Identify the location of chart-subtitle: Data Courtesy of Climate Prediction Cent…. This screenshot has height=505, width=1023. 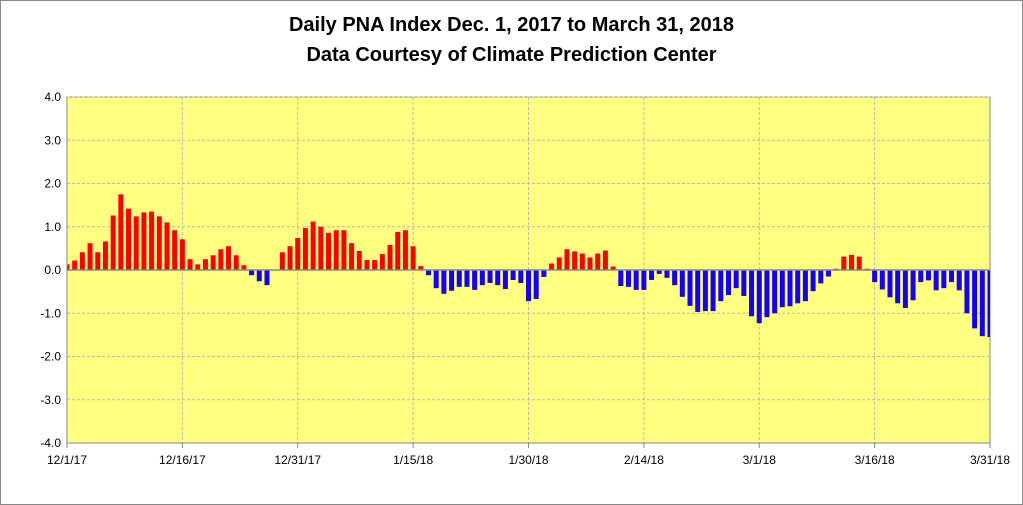
(511, 55).